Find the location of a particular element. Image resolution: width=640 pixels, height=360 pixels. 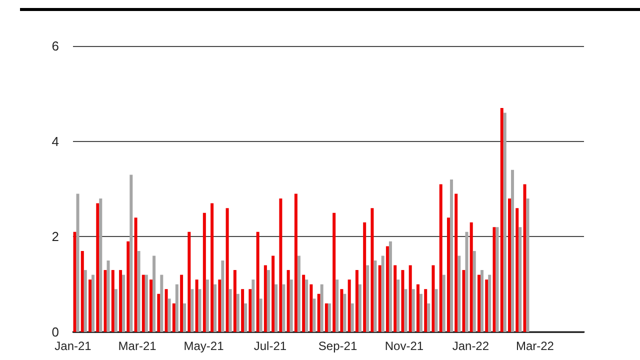

x-tick-label: Sep-21 is located at coordinates (338, 346).